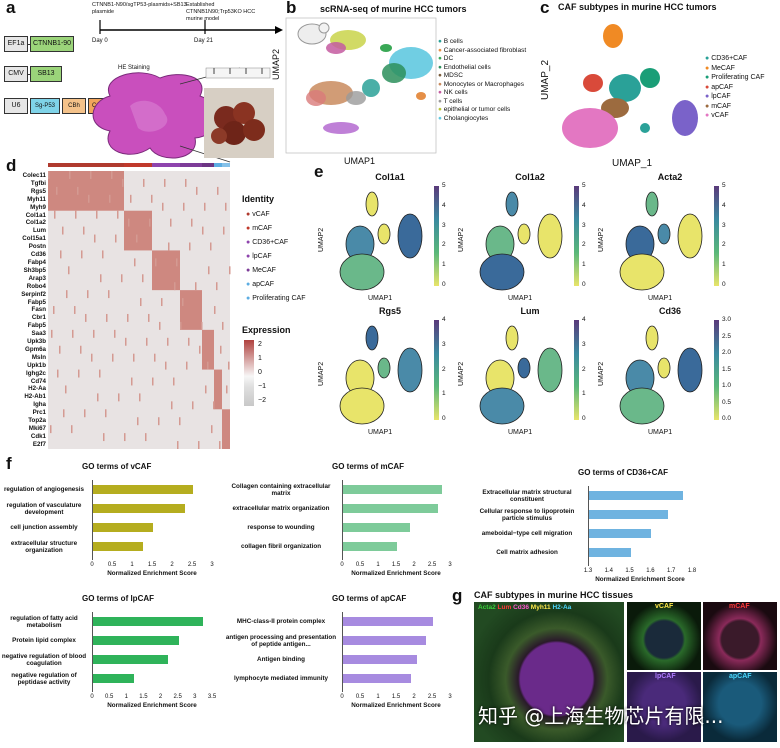 This screenshot has height=748, width=780. What do you see at coordinates (286, 285) in the screenshot?
I see `identity-item: ● apCAF` at bounding box center [286, 285].